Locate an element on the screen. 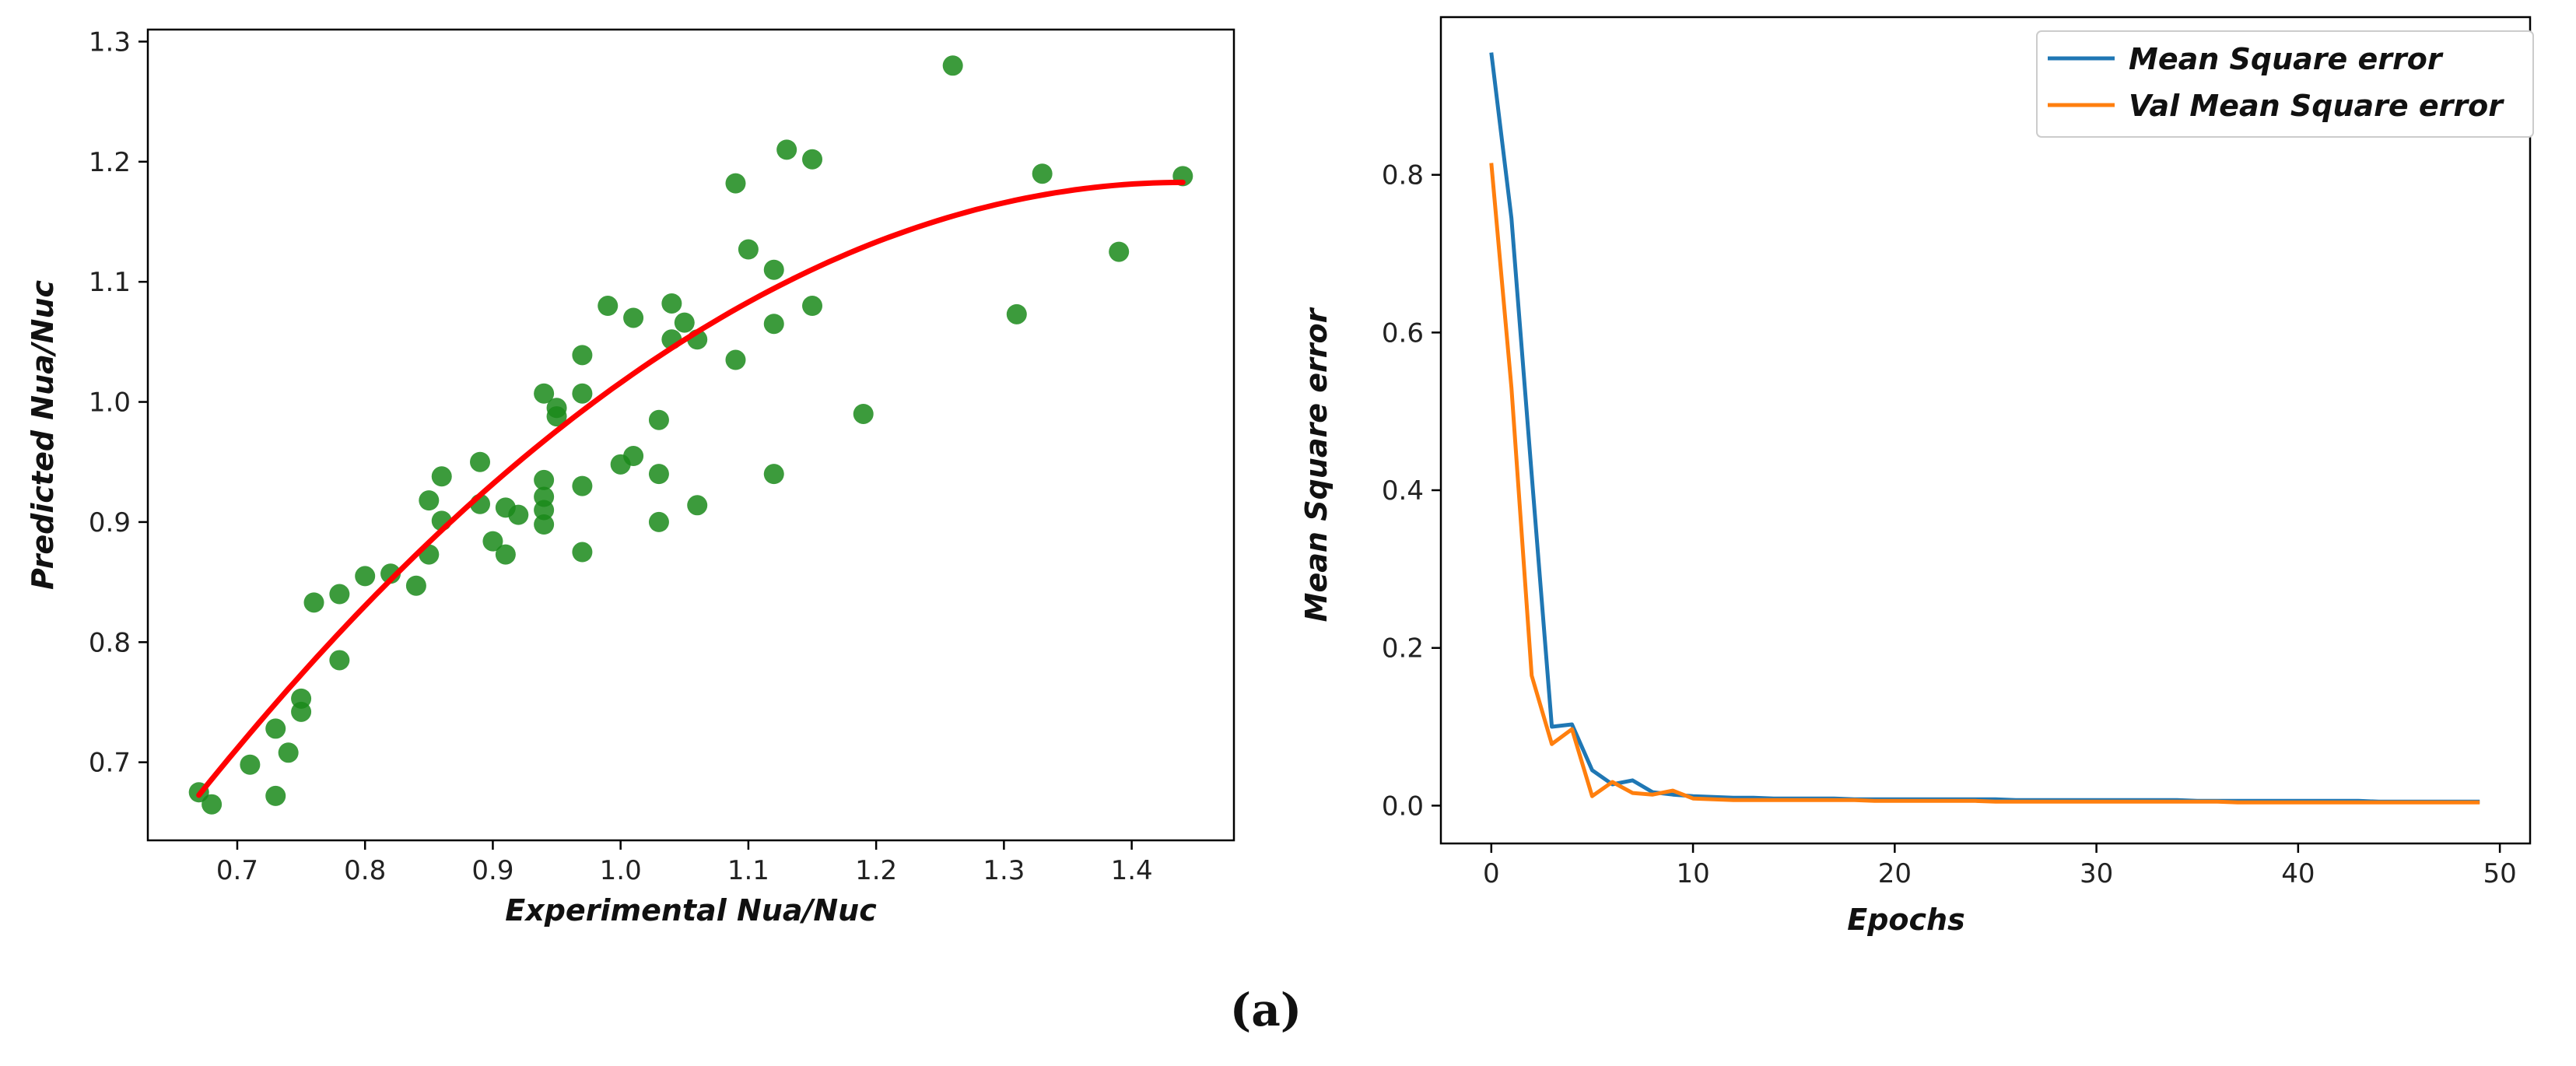  scatter-x-tick-label: 0.9 is located at coordinates (492, 870).